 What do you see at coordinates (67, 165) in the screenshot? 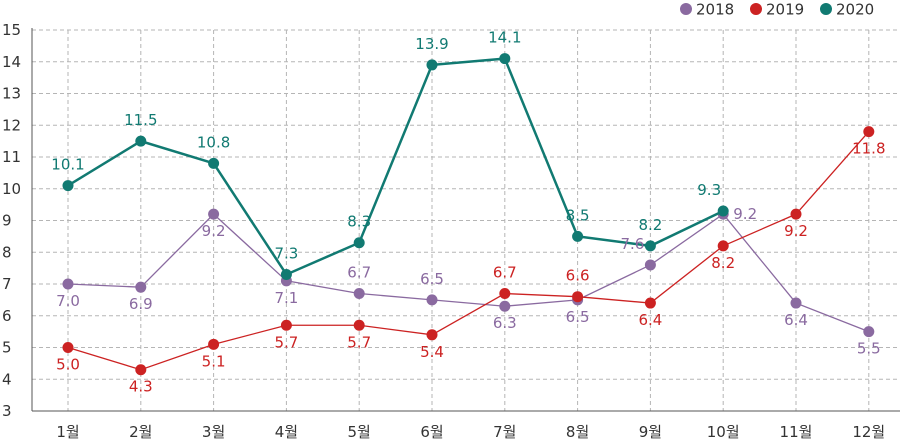
I see `data-label-2020: 10.1` at bounding box center [67, 165].